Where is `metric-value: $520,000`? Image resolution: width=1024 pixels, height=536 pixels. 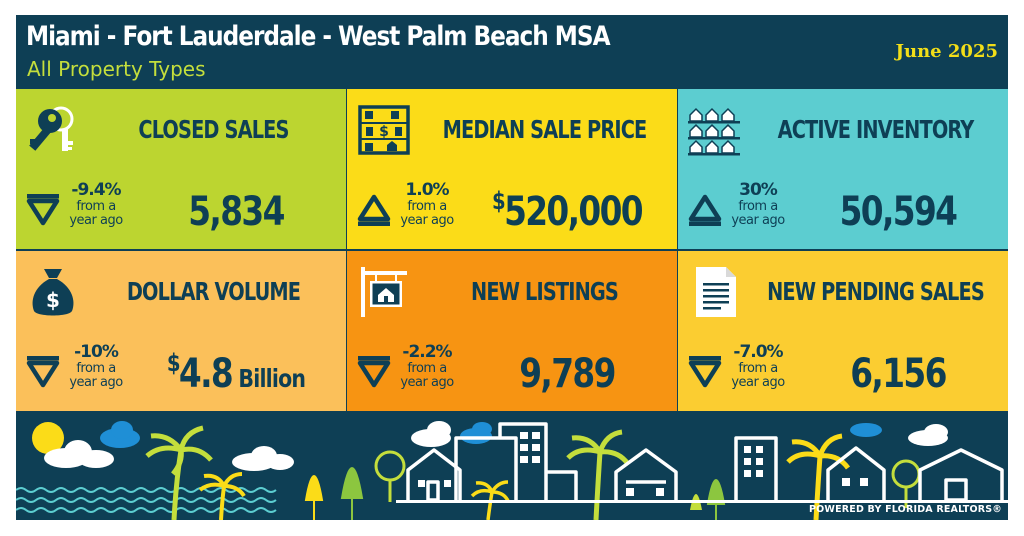 metric-value: $520,000 is located at coordinates (568, 211).